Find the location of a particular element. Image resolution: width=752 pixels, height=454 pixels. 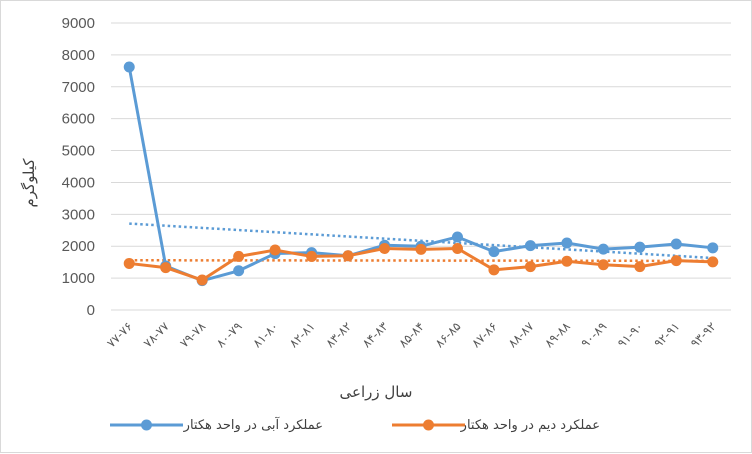

y-tick-label: 8000 is located at coordinates (78, 55).